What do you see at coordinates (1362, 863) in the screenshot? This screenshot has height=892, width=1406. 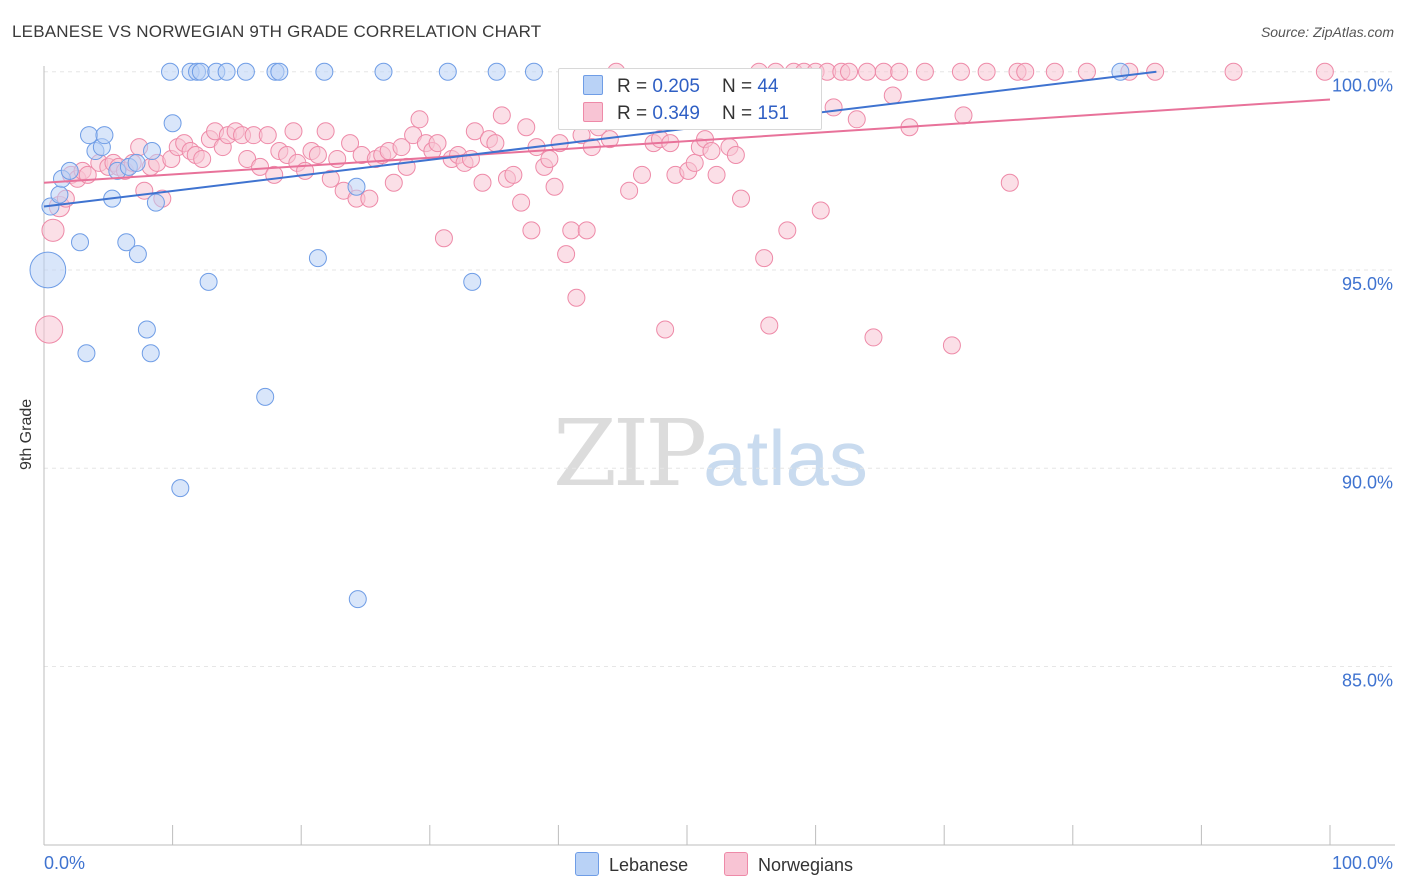 I see `x-tick-label: 100.0%` at bounding box center [1362, 863].